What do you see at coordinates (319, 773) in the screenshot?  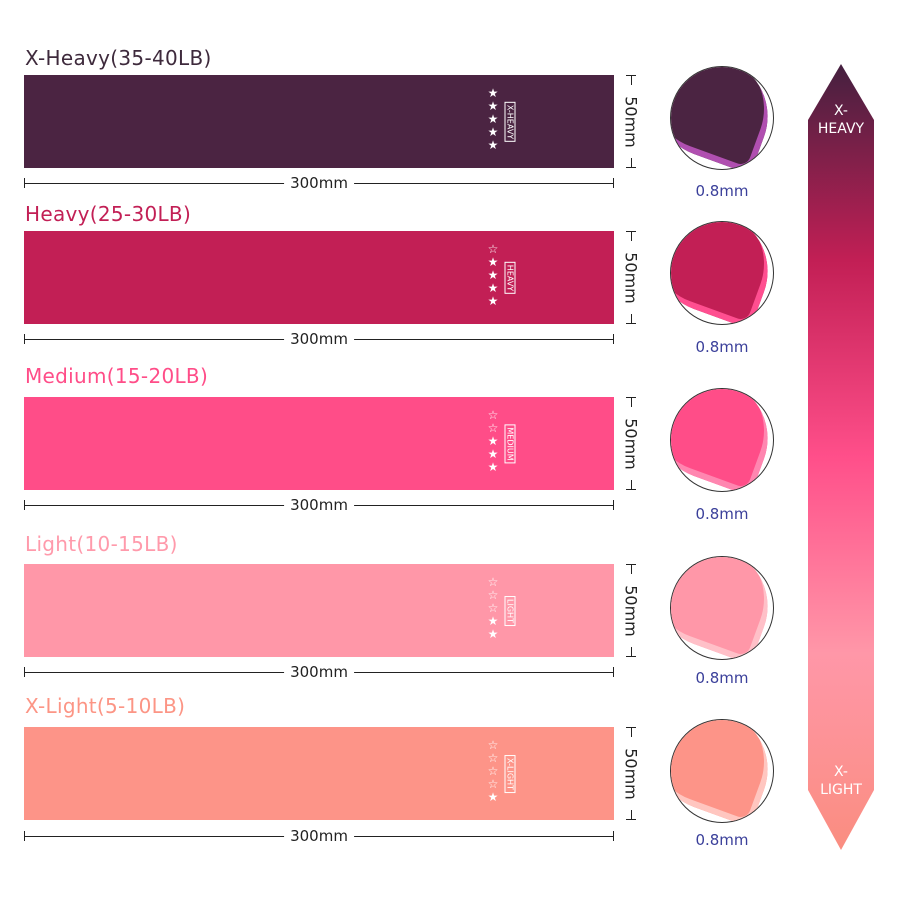 I see `resistance-band: ☆ ☆ ☆ ☆ ★ X-LIGHT` at bounding box center [319, 773].